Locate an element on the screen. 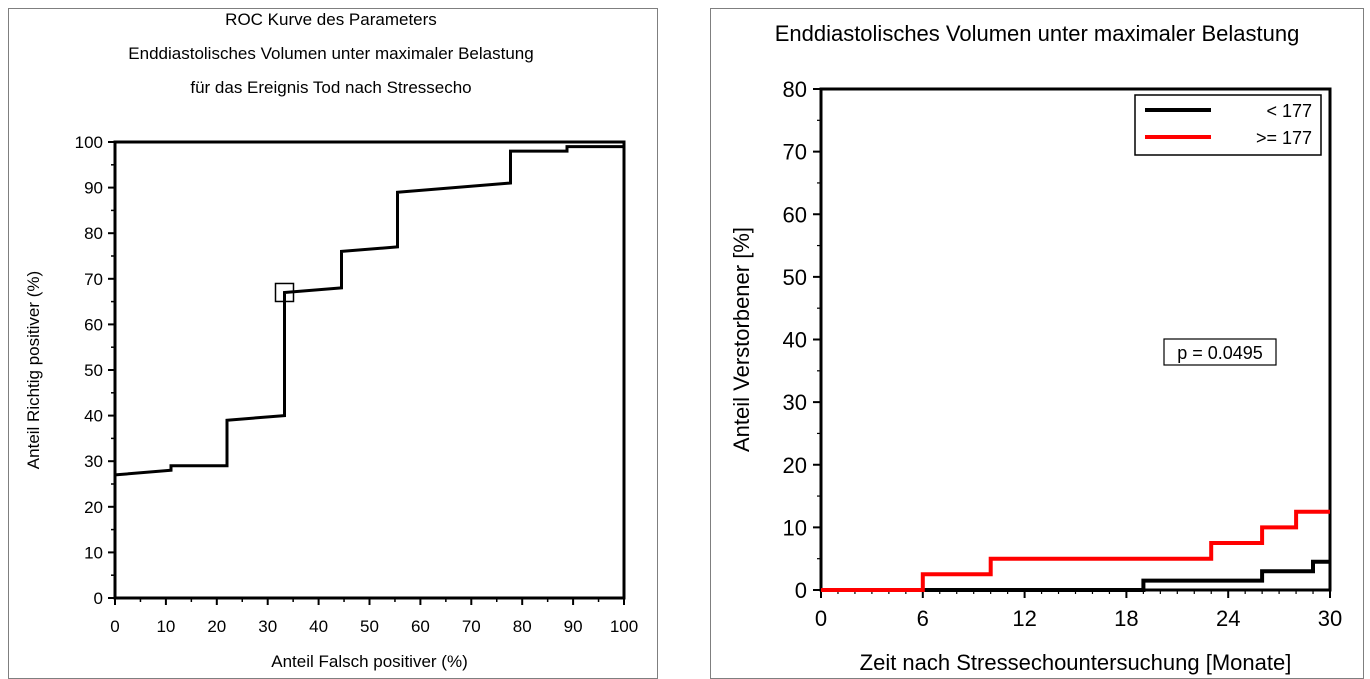 The height and width of the screenshot is (679, 1370). roc-y-tick-label: 20 is located at coordinates (93, 507).